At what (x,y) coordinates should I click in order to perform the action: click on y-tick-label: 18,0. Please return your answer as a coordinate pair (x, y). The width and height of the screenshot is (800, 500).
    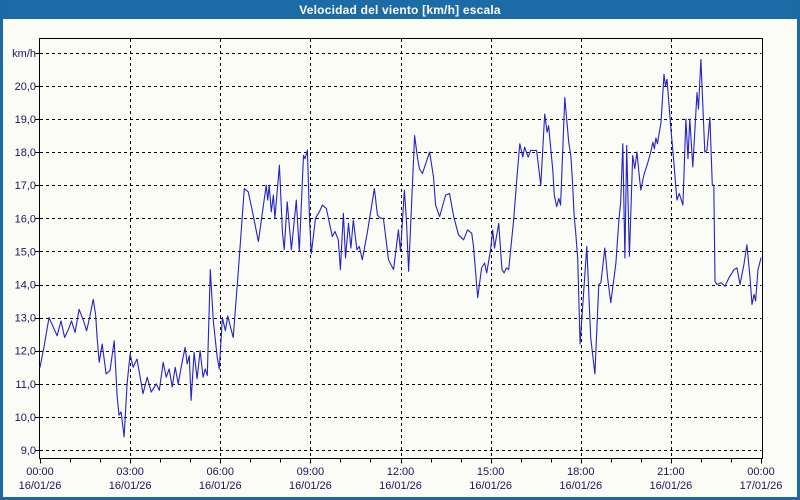
    Looking at the image, I should click on (25, 153).